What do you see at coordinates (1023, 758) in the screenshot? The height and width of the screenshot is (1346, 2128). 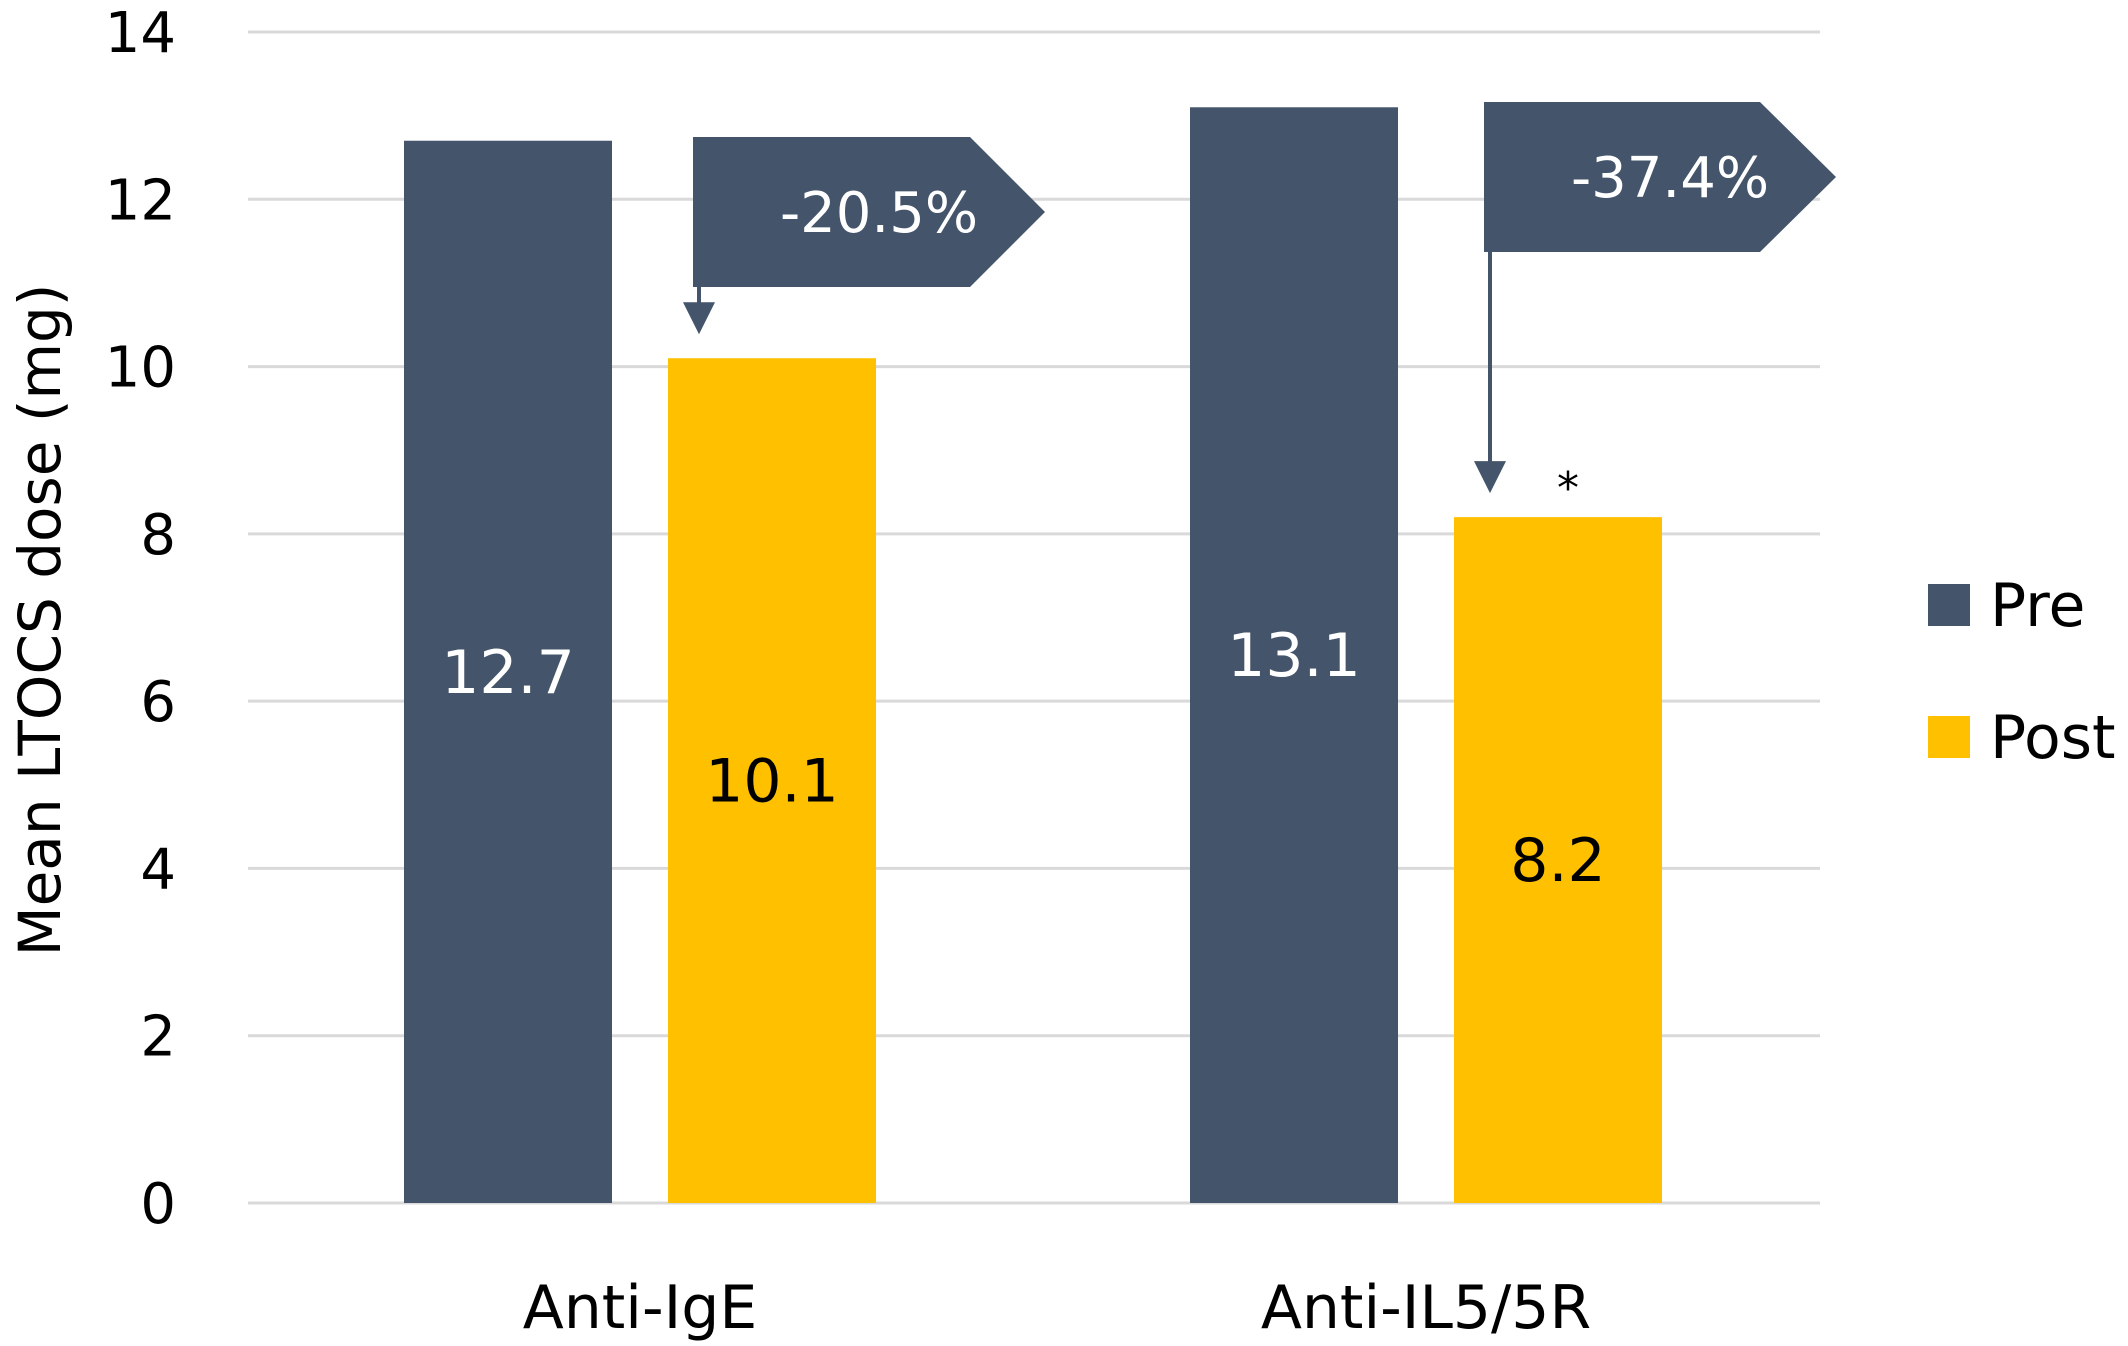 I see `data-labels: 12.7 13.1 10.1 8.2` at bounding box center [1023, 758].